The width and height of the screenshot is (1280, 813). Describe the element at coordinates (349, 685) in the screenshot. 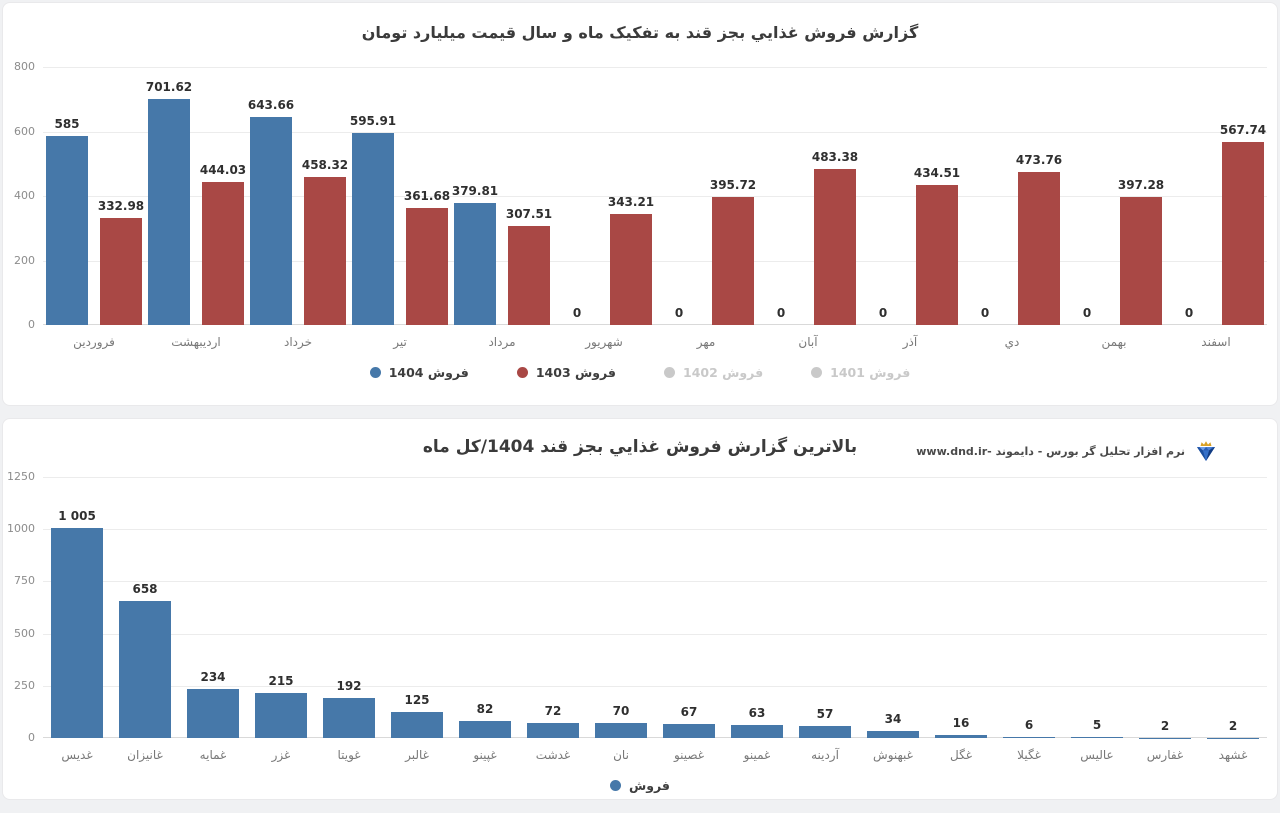

I see `bar-value-label: 192` at that location.